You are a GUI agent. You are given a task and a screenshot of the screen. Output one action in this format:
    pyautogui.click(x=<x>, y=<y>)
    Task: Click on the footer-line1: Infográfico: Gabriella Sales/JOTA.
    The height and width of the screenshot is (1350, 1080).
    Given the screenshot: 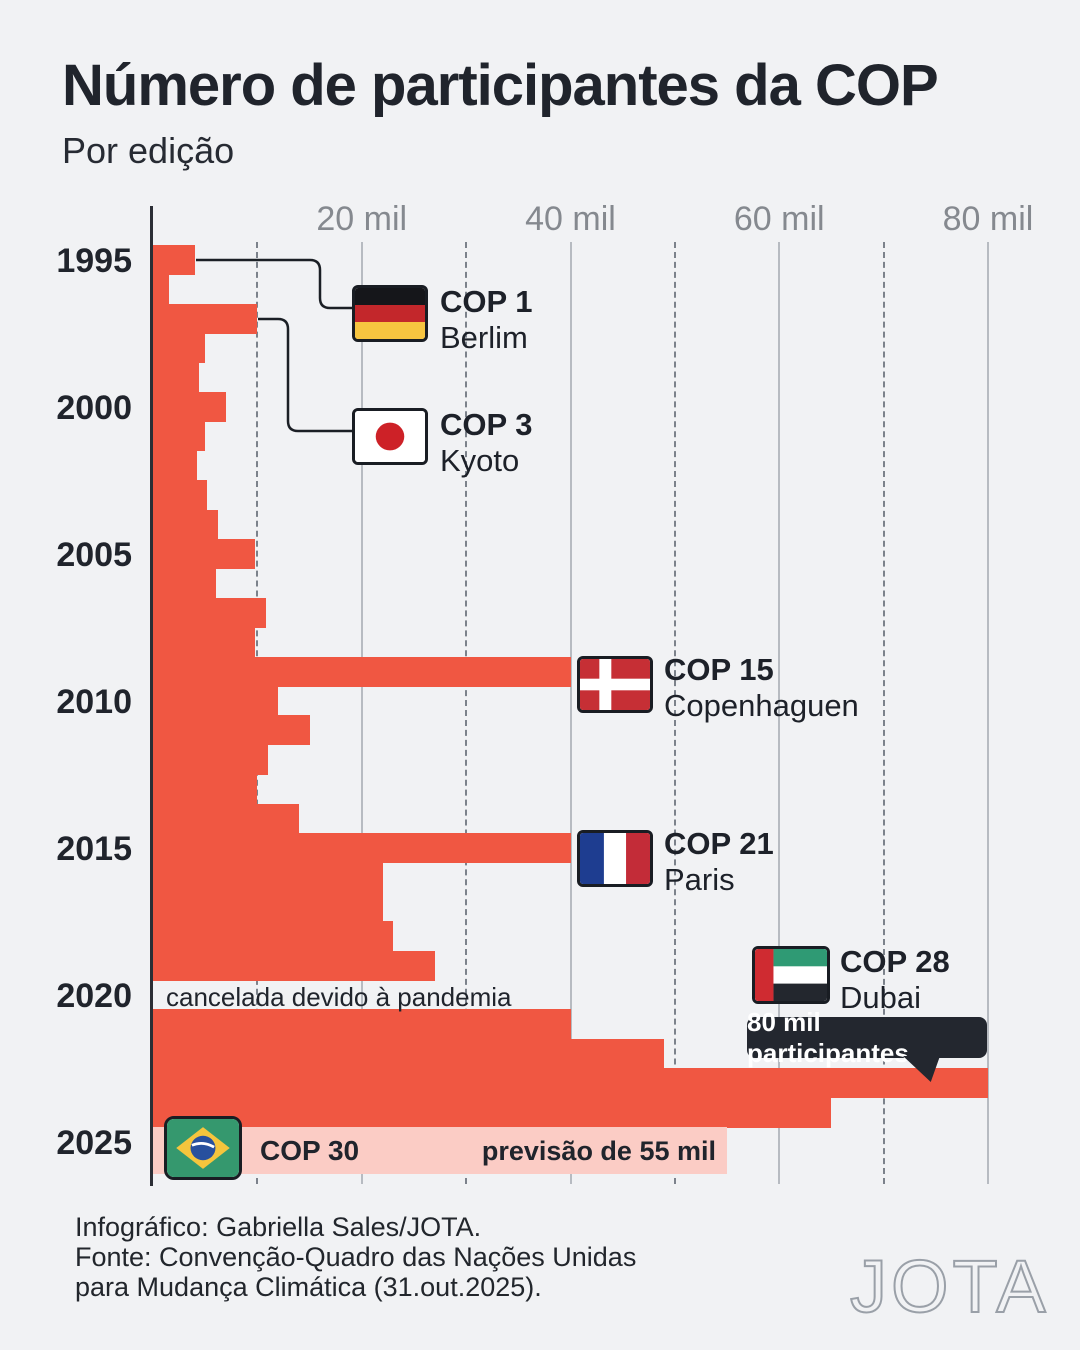 What is the action you would take?
    pyautogui.click(x=278, y=1227)
    